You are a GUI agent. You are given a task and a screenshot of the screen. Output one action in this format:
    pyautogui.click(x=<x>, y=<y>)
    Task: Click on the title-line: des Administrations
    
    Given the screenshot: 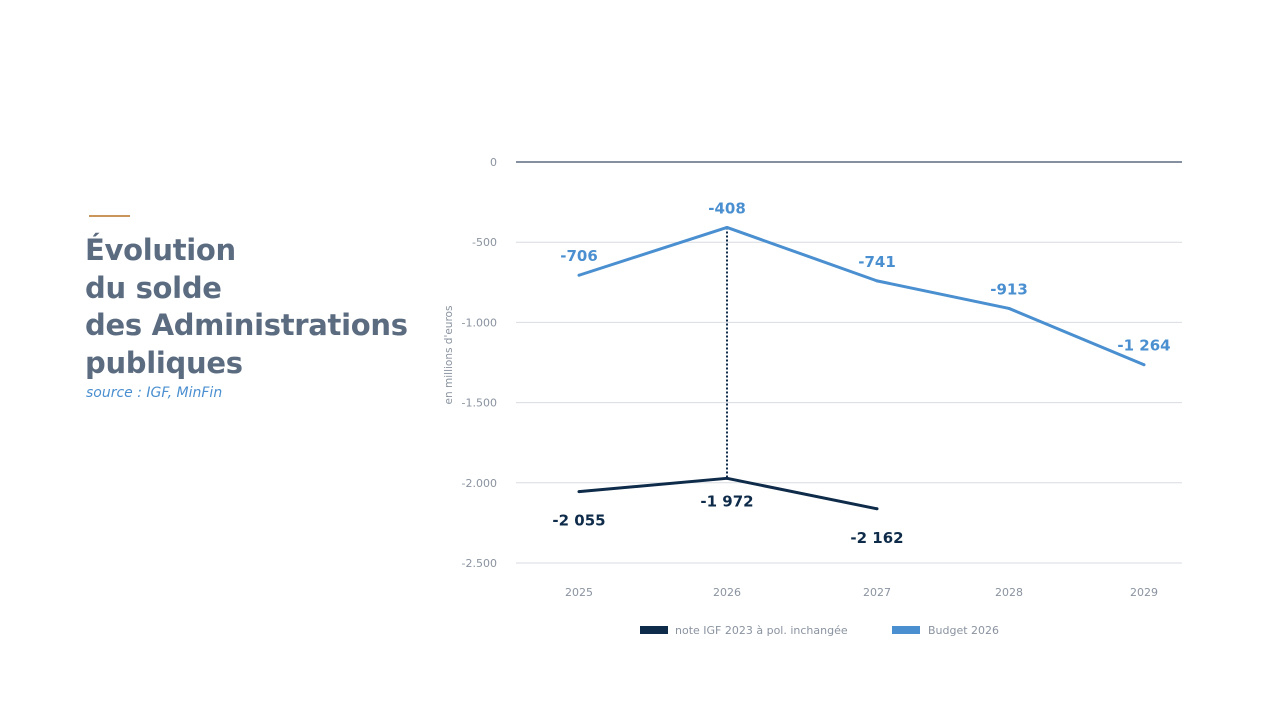 What is the action you would take?
    pyautogui.click(x=246, y=325)
    